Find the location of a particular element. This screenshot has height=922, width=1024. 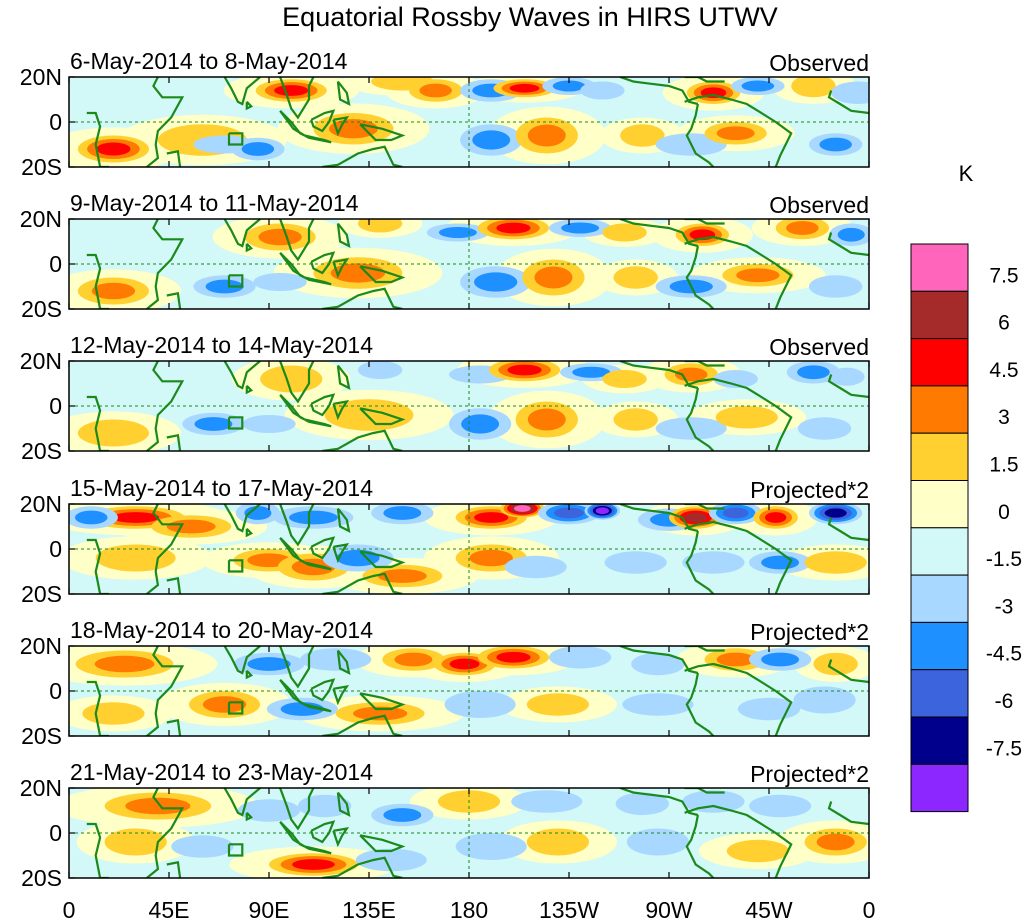

panel-1: 20N 0 20S 6-May-2014 to 8-May-2014 Observed is located at coordinates (445, 114).